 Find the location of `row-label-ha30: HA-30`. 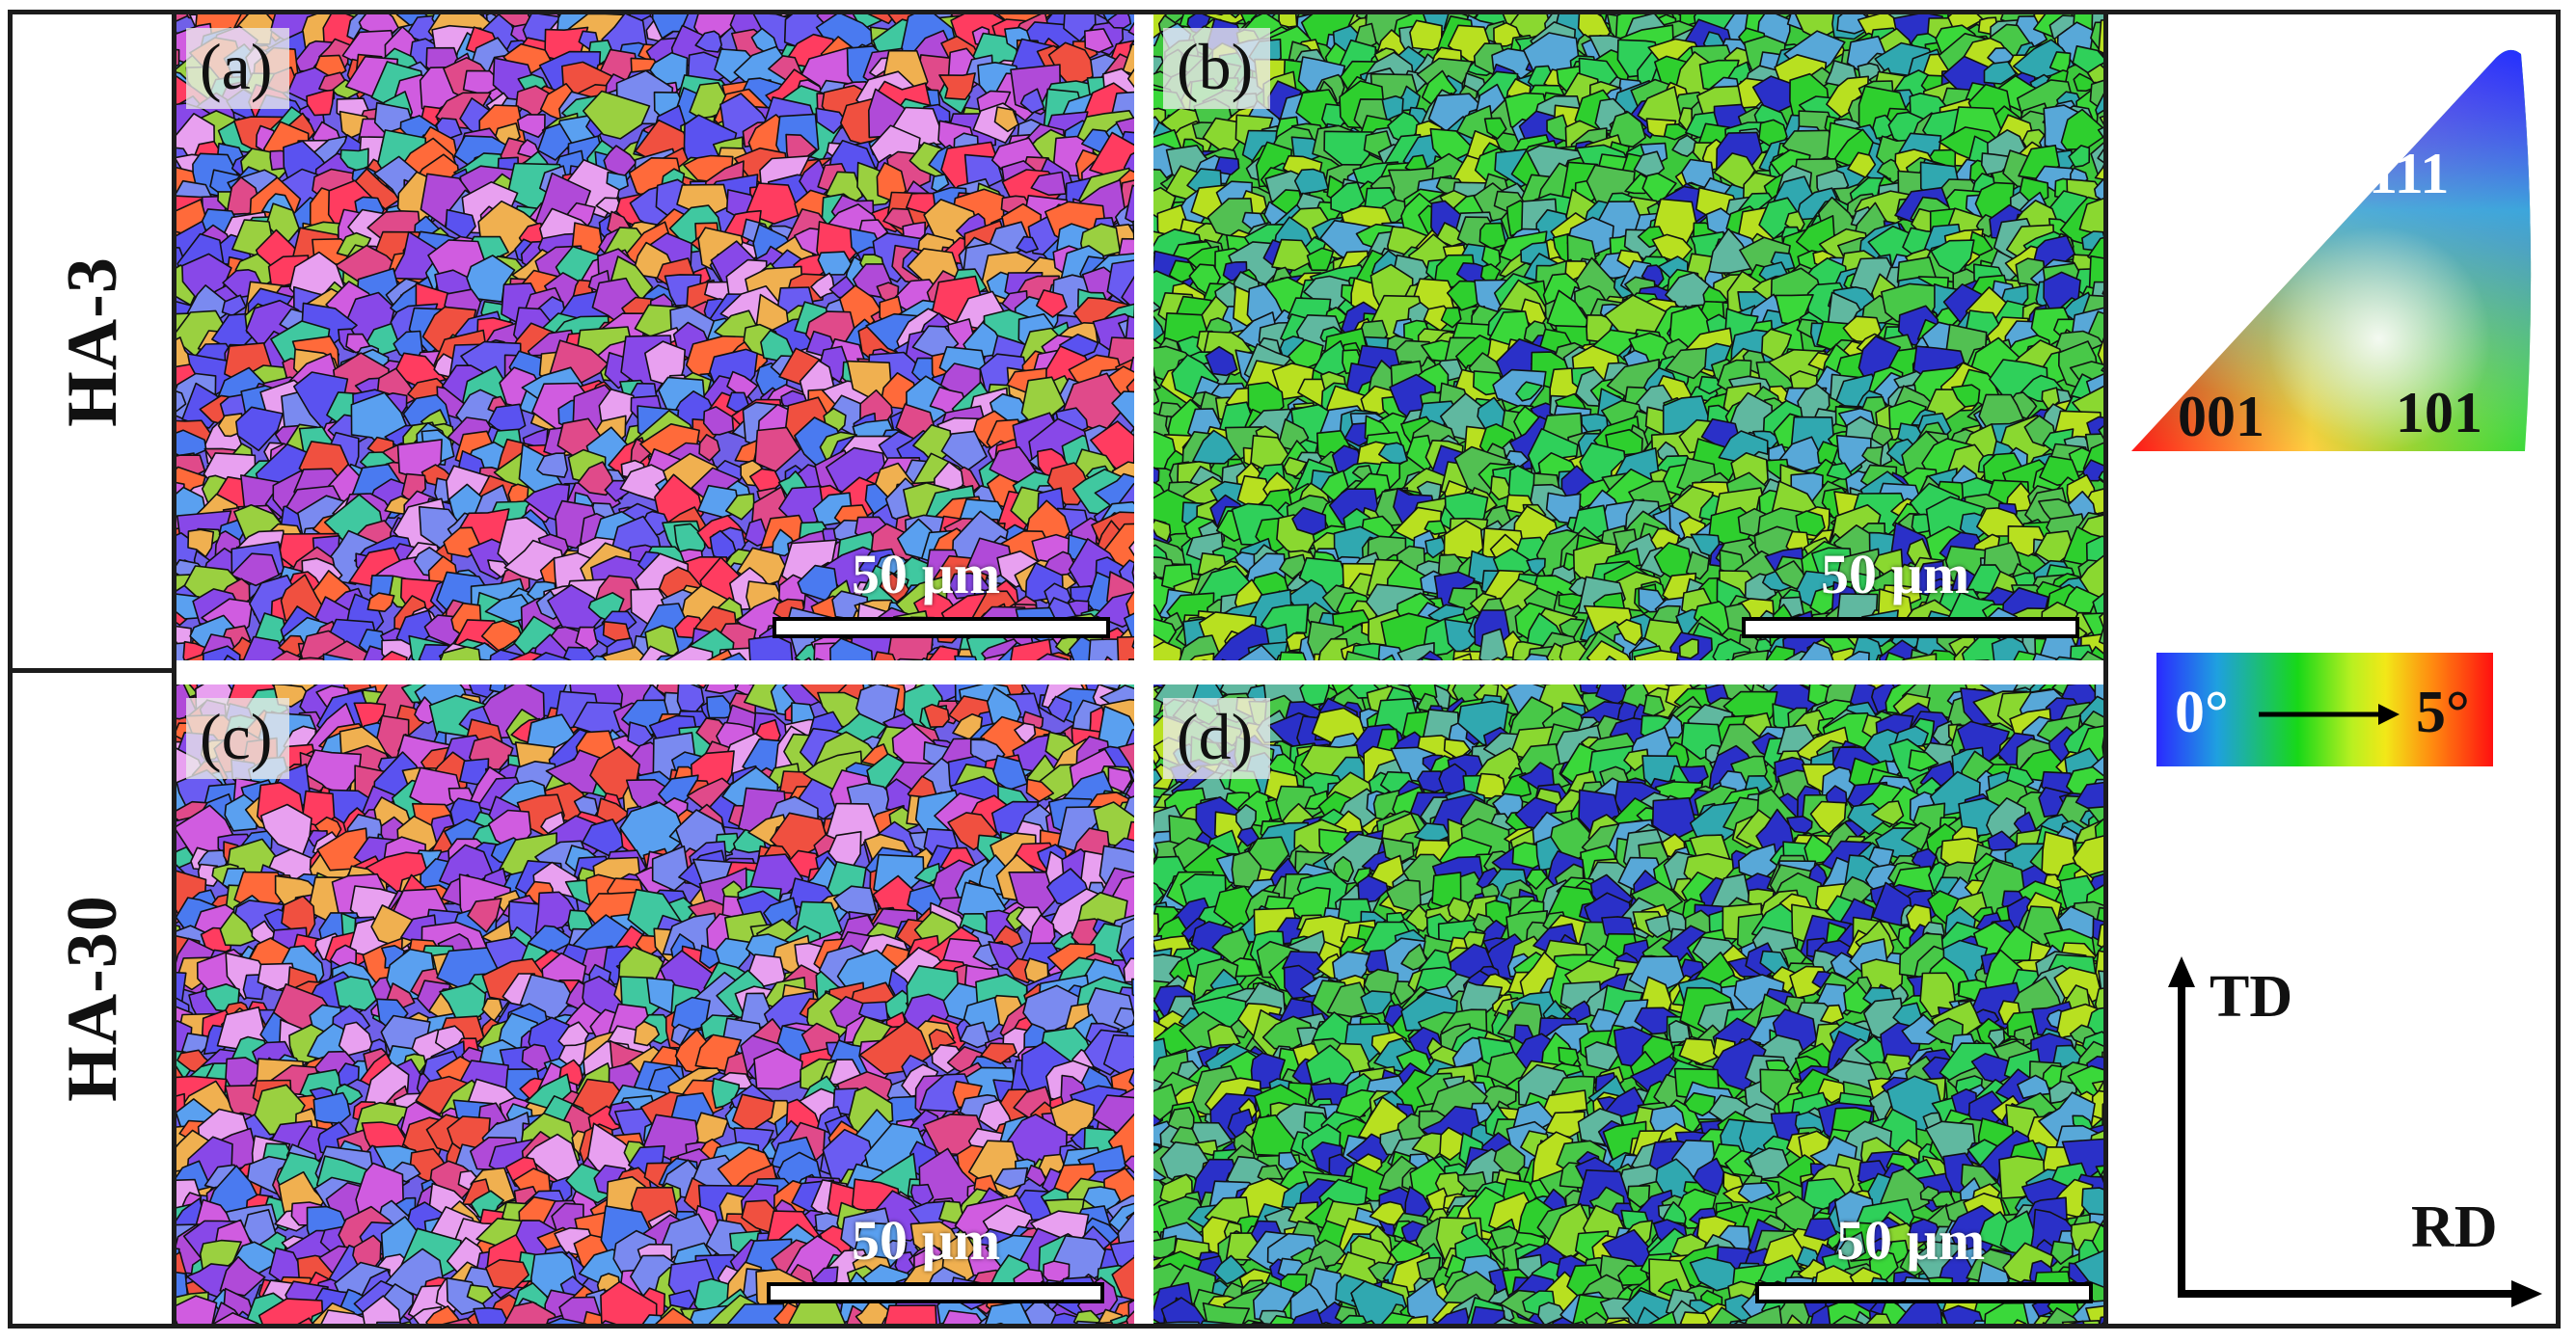

row-label-ha30: HA-30 is located at coordinates (93, 998).